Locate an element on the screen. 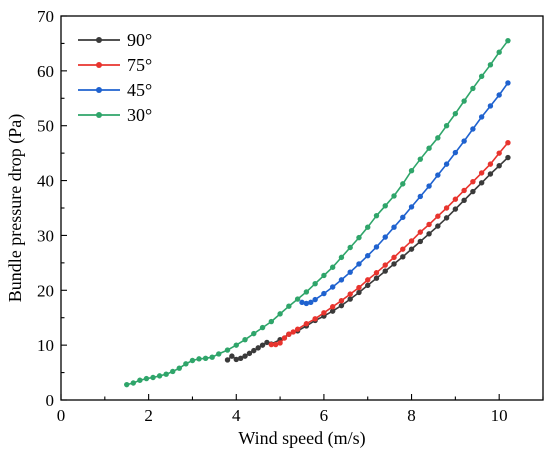  x-tick-label: 4 is located at coordinates (236, 415).